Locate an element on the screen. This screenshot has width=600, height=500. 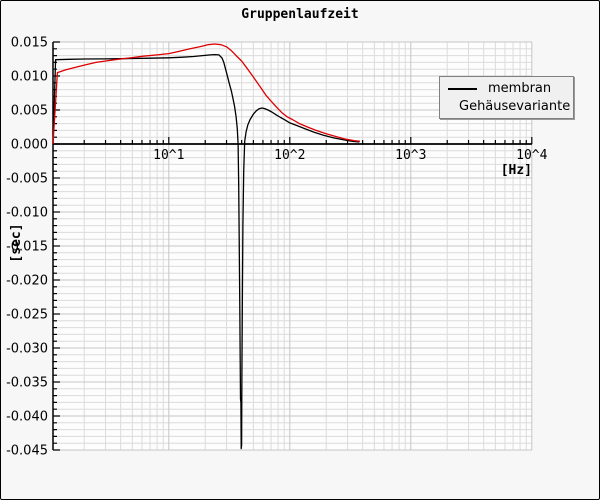
y-tick-label: -0.045 is located at coordinates (27, 451).